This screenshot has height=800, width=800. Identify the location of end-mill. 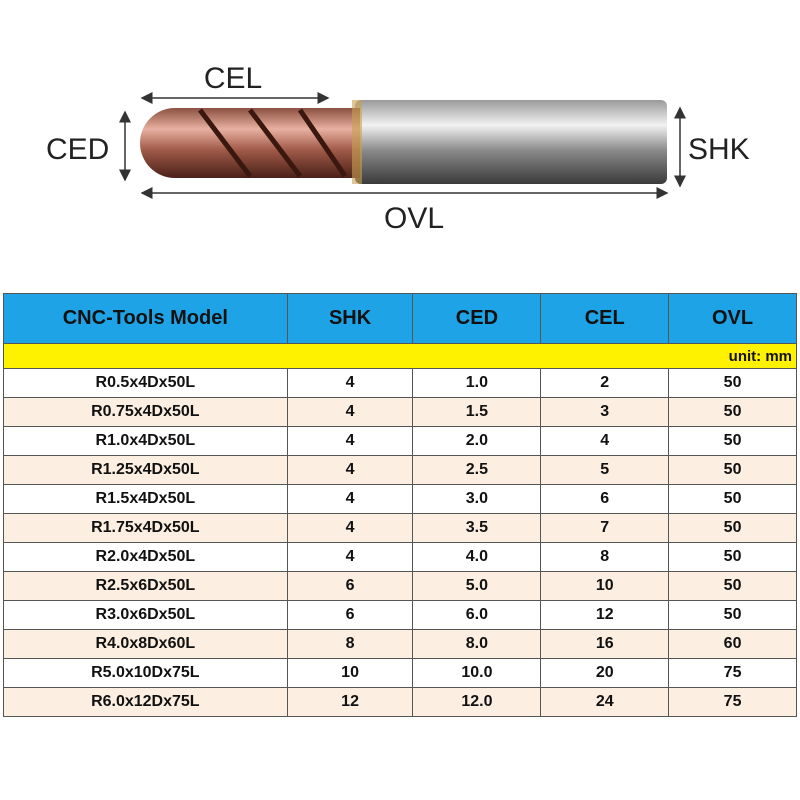
(403, 142).